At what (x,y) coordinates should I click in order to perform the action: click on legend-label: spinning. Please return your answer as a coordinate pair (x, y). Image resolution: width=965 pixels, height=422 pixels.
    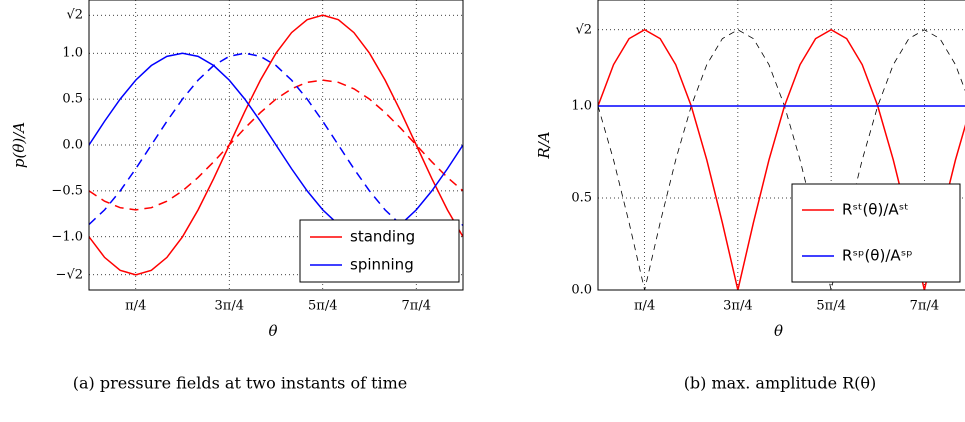
    Looking at the image, I should click on (382, 265).